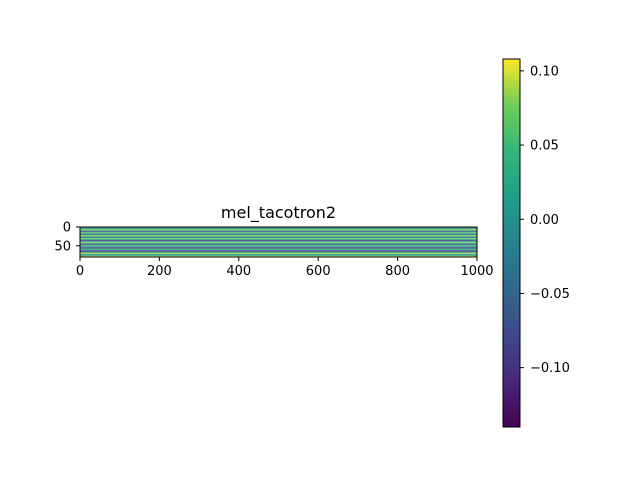  I want to click on heatmap-image, so click(278, 242).